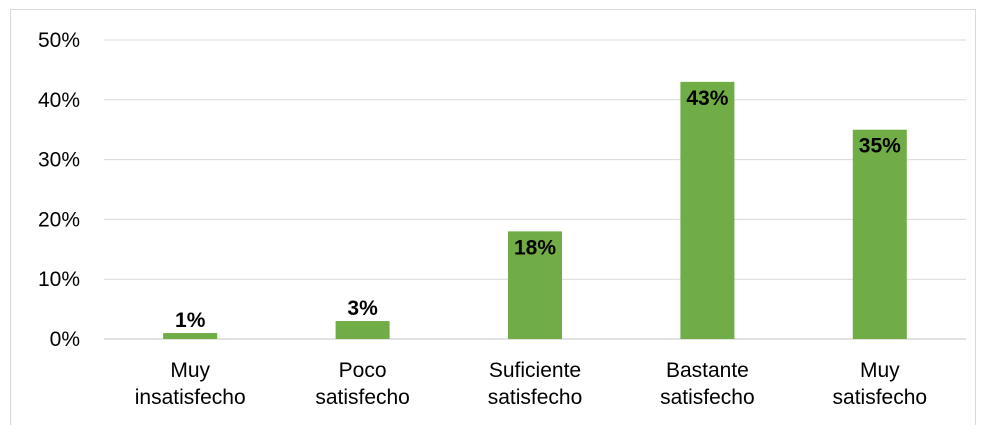 The width and height of the screenshot is (984, 425). I want to click on category-label: Muy satisfecho, so click(880, 384).